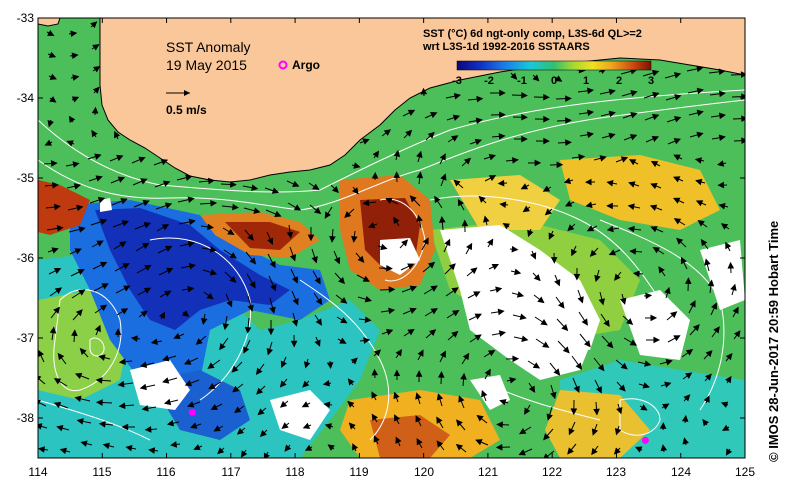 This screenshot has width=790, height=492. What do you see at coordinates (26, 218) in the screenshot?
I see `latitude-labels: -33 -34 -35 -36 -37 -38` at bounding box center [26, 218].